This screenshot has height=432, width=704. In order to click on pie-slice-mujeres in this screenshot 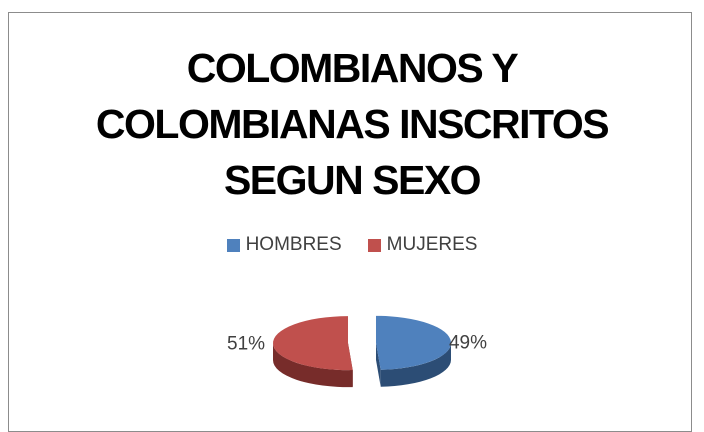, I will do `click(313, 343)`.